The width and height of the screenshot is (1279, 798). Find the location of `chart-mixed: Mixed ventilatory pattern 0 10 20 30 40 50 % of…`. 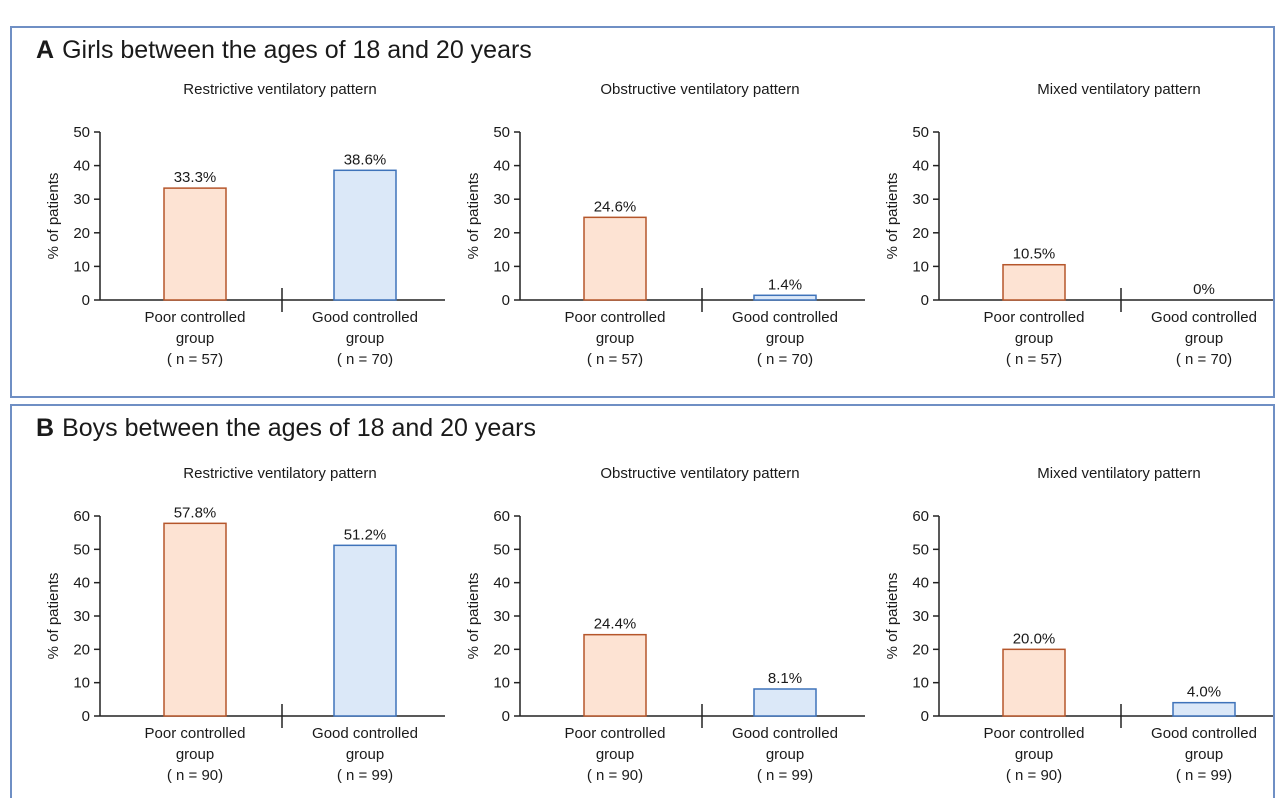

chart-mixed: Mixed ventilatory pattern 0 10 20 30 40 50 % of… is located at coordinates (1078, 224).